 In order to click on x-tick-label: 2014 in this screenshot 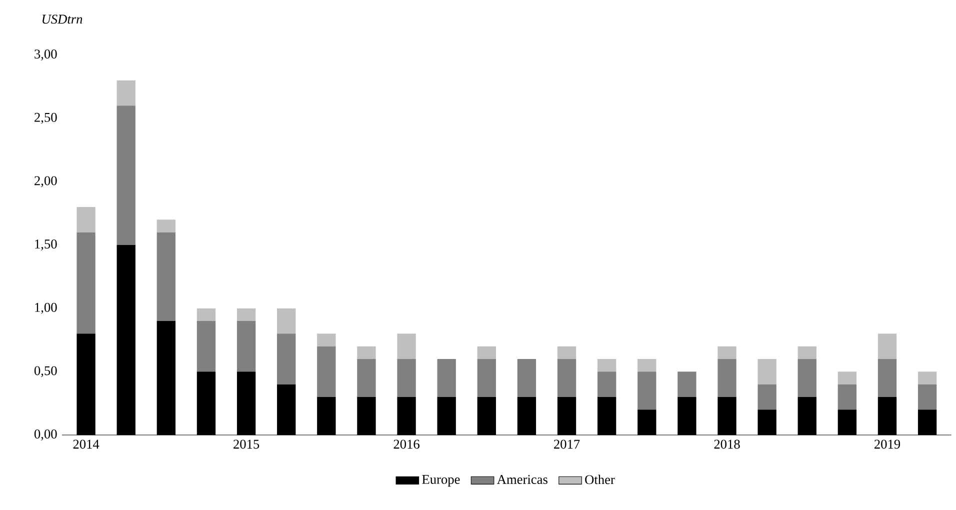, I will do `click(86, 444)`.